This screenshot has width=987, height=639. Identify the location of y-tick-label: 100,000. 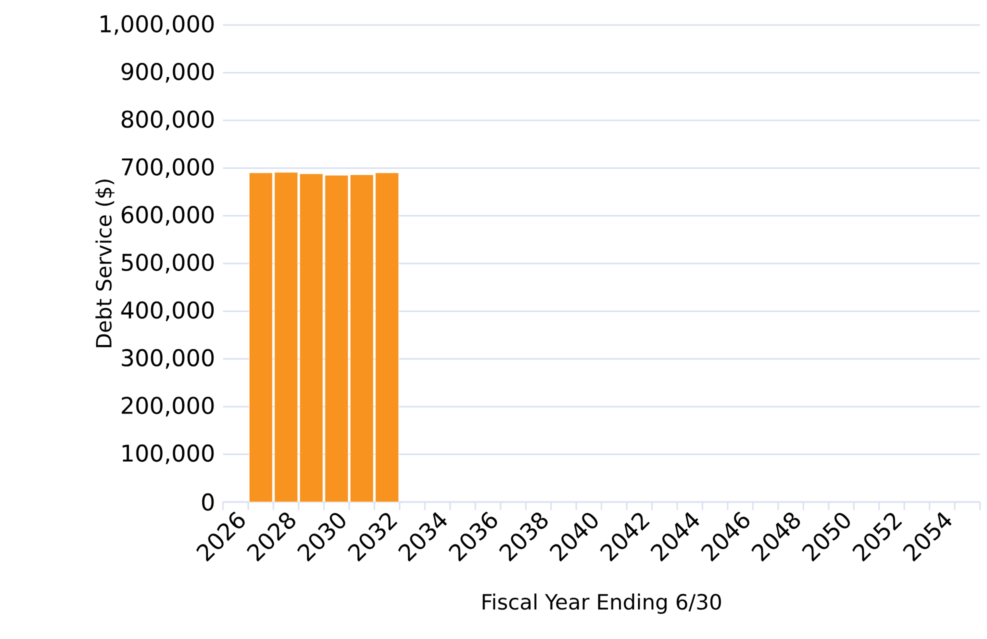
(168, 454).